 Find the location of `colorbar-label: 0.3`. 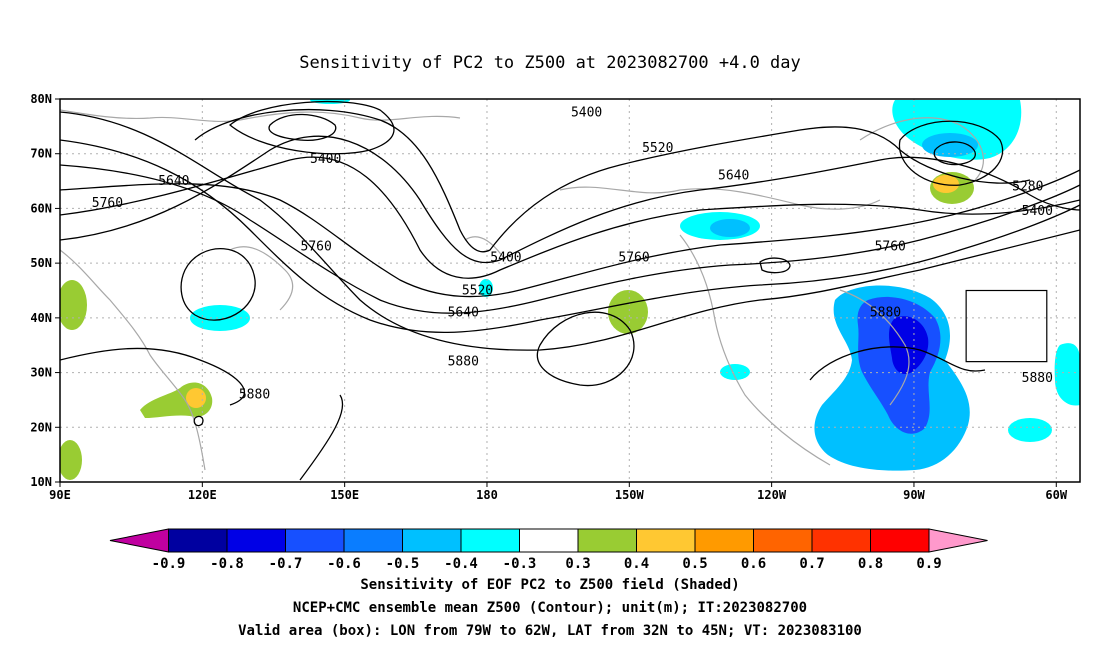

colorbar-label: 0.3 is located at coordinates (577, 564).